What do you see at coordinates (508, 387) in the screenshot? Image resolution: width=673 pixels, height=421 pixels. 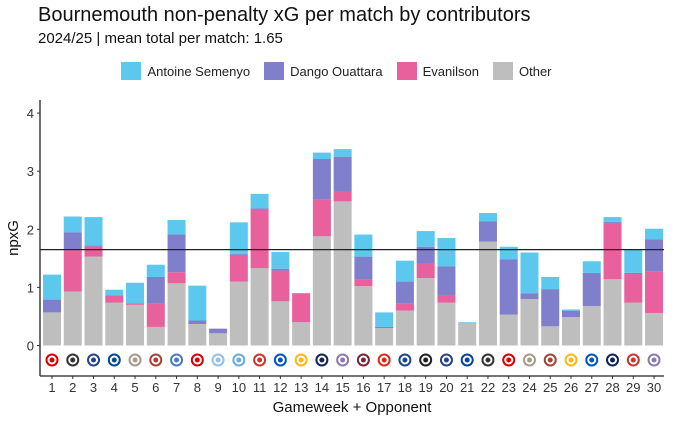 I see `x-tick-label: 23` at bounding box center [508, 387].